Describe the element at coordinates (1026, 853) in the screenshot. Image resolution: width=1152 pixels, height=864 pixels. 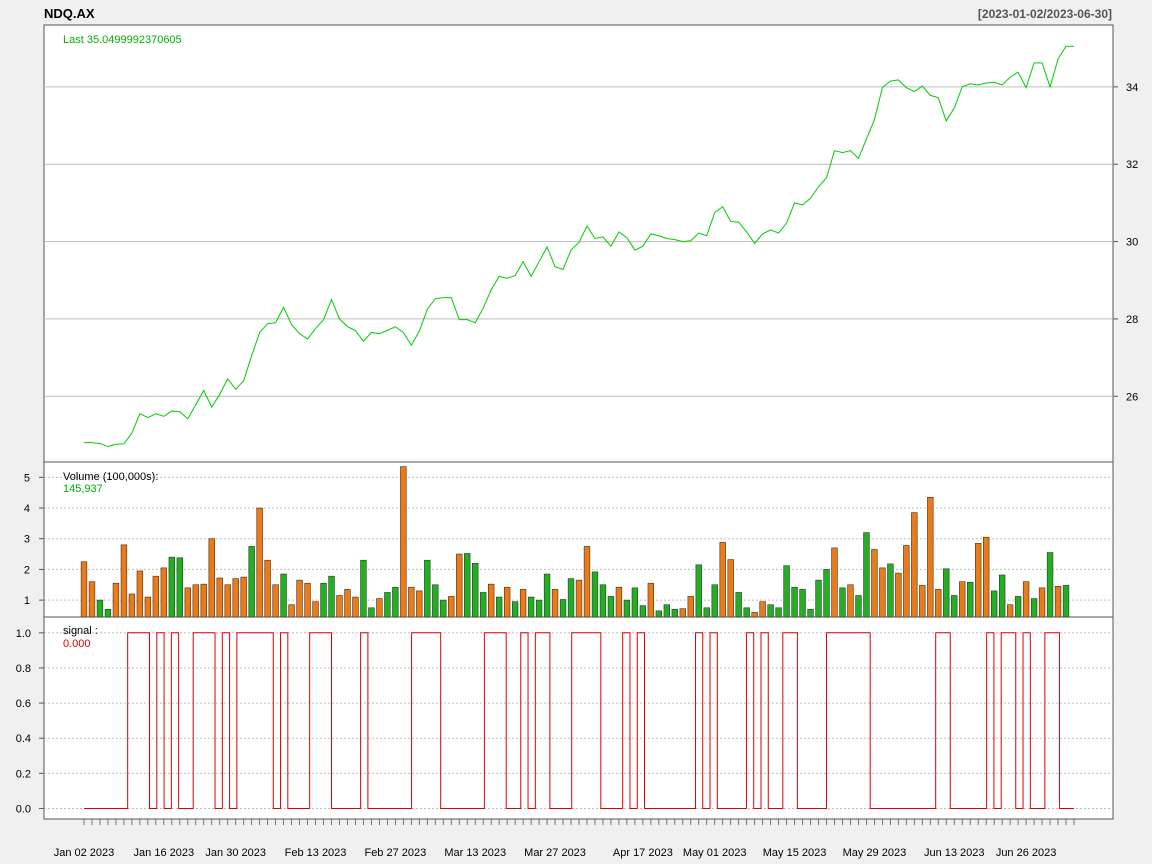
I see `x-tick-label: Jun 26 2023` at that location.